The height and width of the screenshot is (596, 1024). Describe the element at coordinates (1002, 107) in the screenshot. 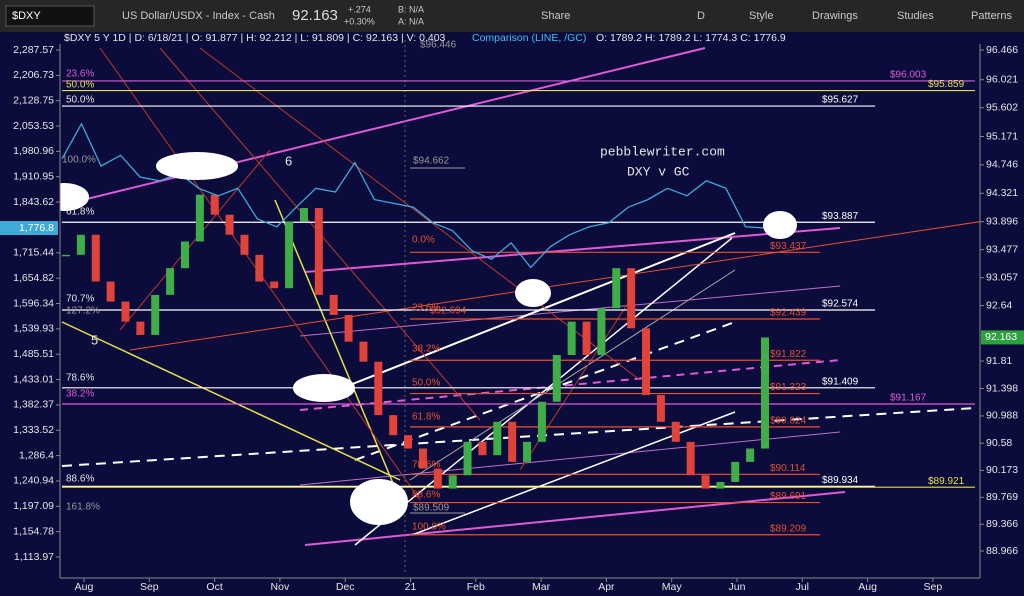

I see `y2-tick-label: 95.602` at that location.